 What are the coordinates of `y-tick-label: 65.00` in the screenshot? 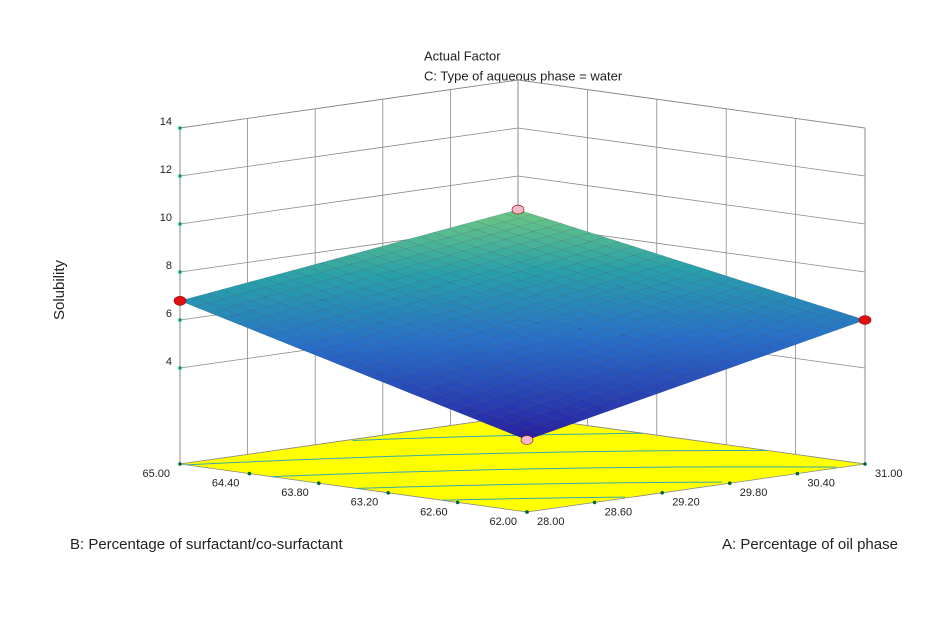 It's located at (156, 474).